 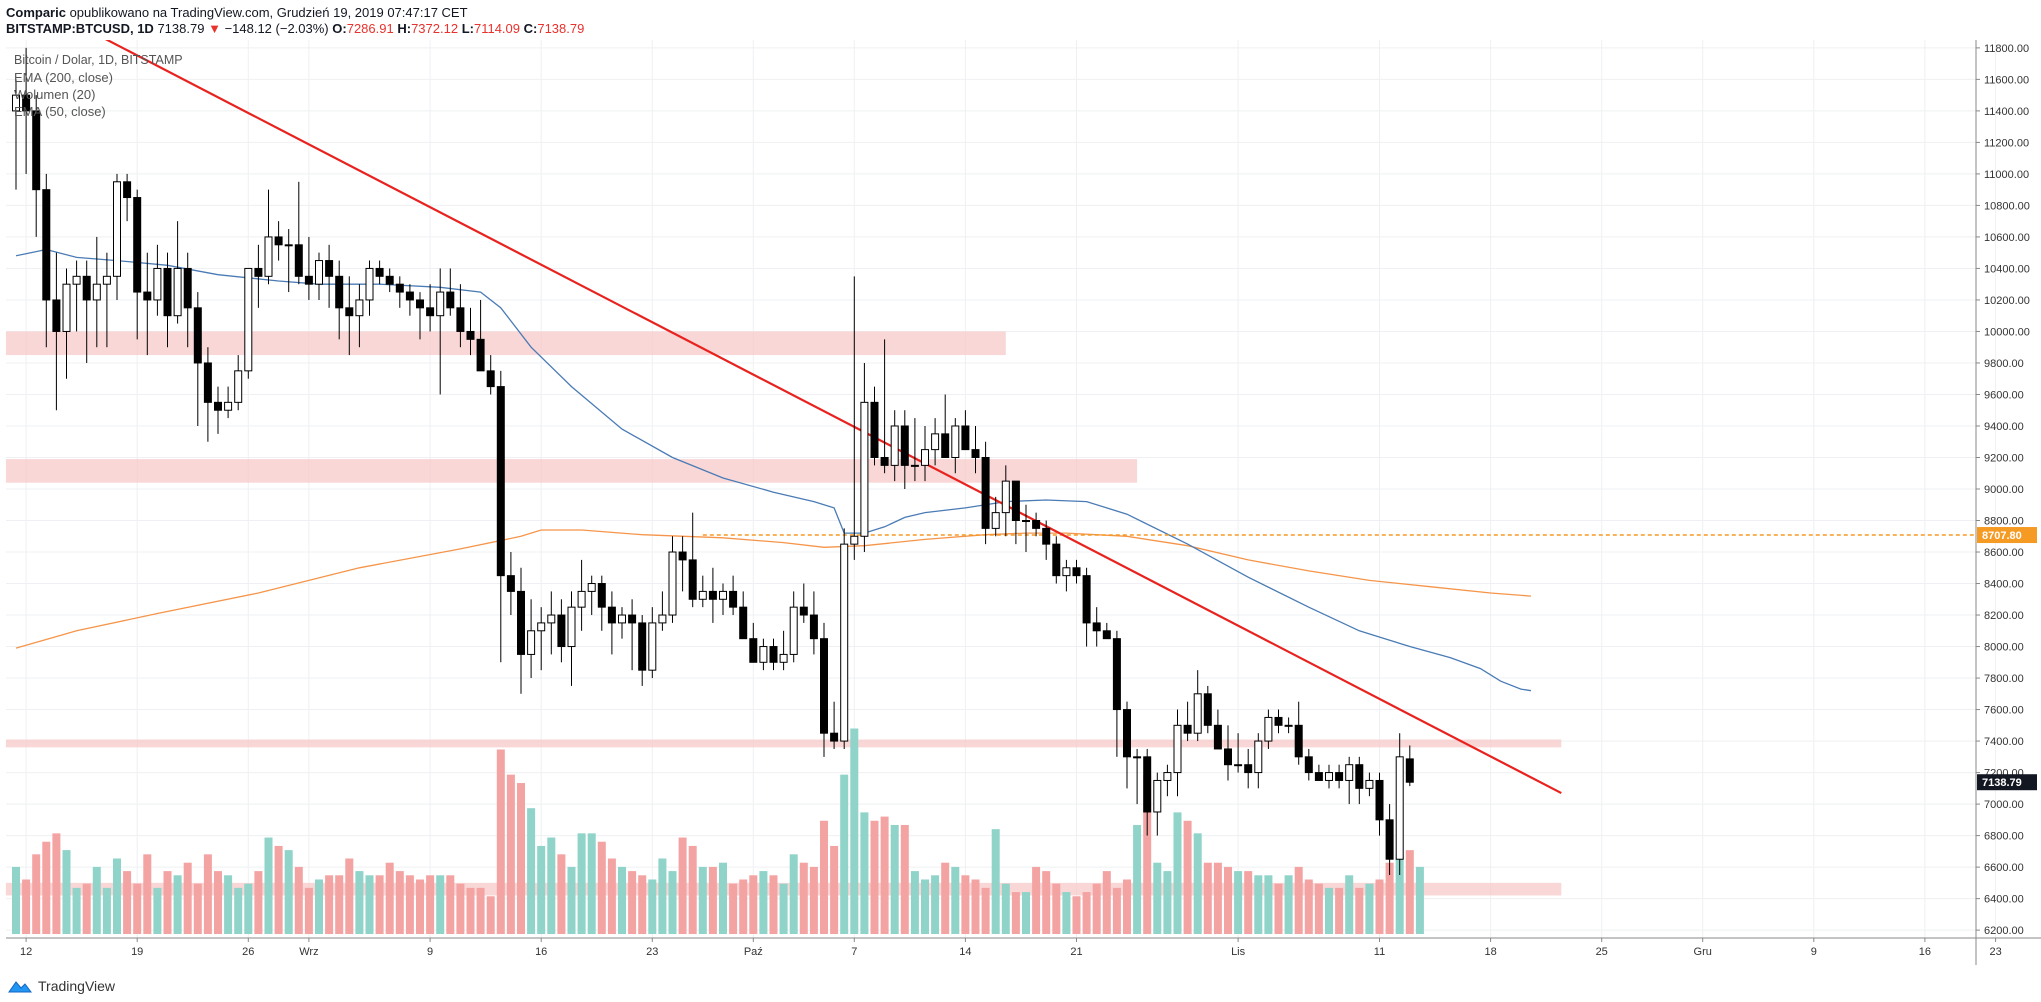 I want to click on tradingview-footer: TradingView, so click(x=61, y=986).